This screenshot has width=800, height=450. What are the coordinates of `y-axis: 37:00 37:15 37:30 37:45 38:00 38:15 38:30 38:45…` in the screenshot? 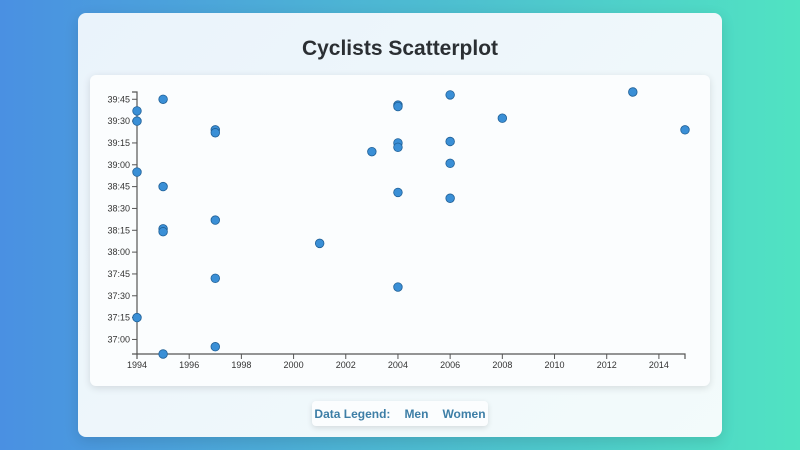 It's located at (122, 223).